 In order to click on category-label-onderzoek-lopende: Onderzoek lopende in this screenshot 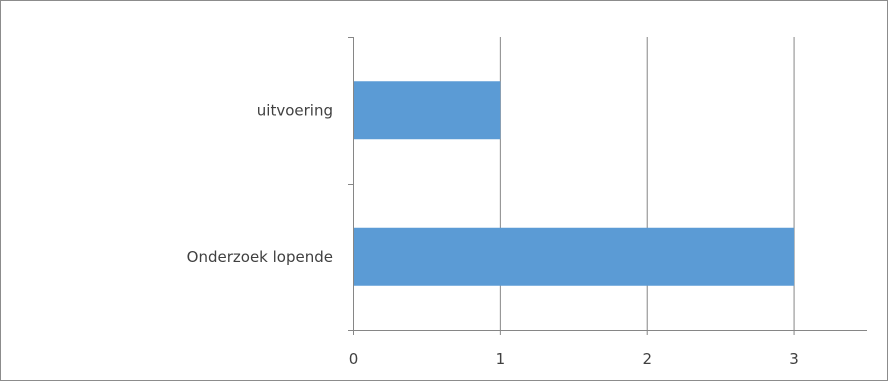, I will do `click(260, 257)`.